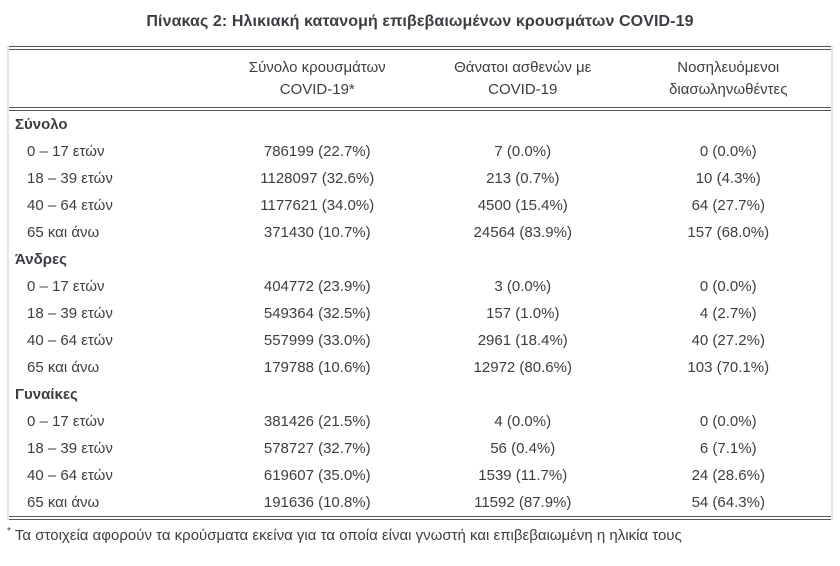 The height and width of the screenshot is (566, 840). I want to click on deaths-value: 7 (0.0%), so click(523, 151).